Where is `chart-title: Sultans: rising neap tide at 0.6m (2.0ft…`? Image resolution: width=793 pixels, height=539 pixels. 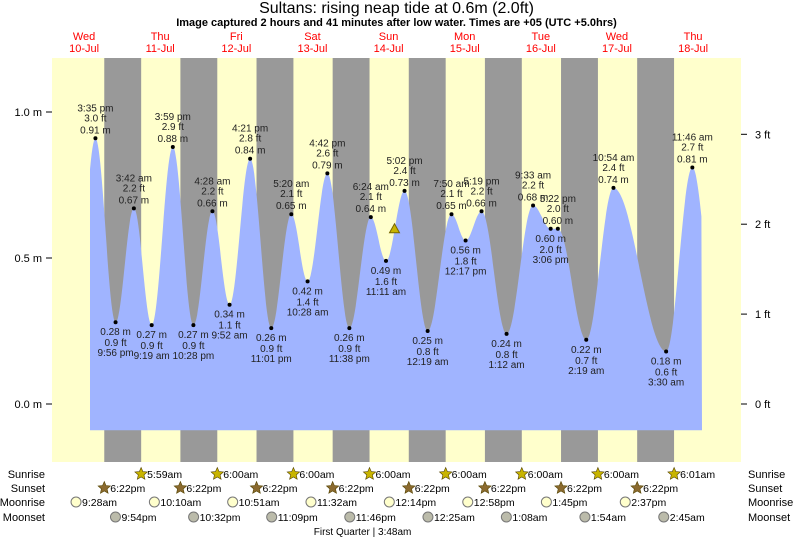 chart-title: Sultans: rising neap tide at 0.6m (2.0ft… is located at coordinates (396, 8).